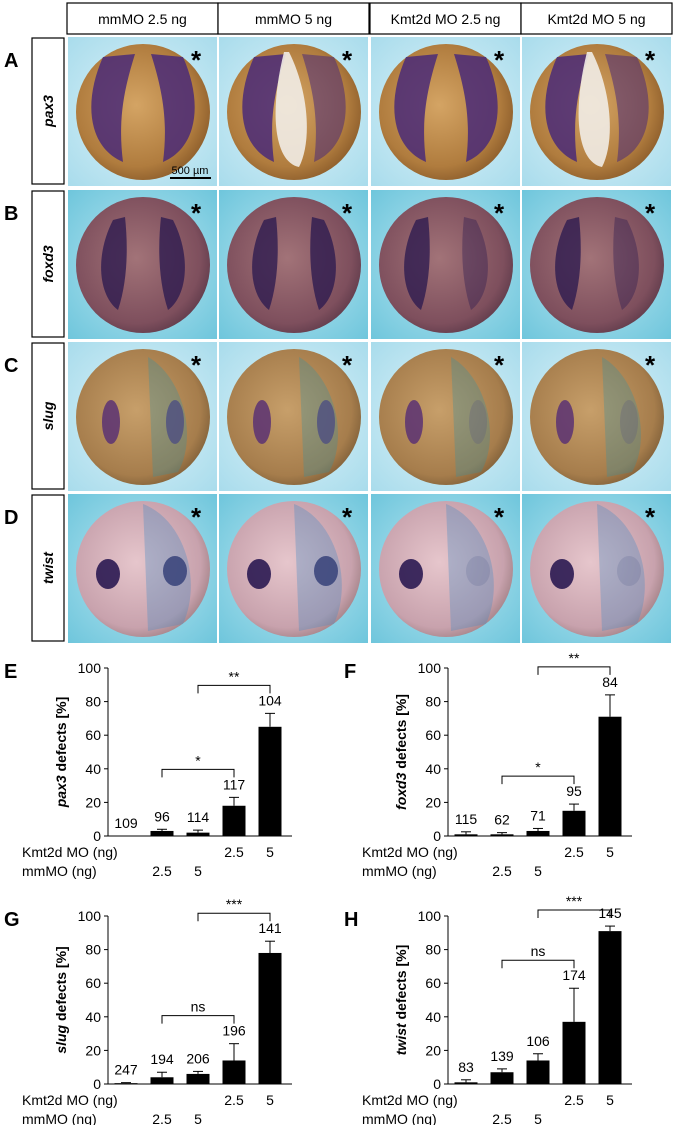 This screenshot has width=678, height=1125. I want to click on n-label: 139, so click(502, 1056).